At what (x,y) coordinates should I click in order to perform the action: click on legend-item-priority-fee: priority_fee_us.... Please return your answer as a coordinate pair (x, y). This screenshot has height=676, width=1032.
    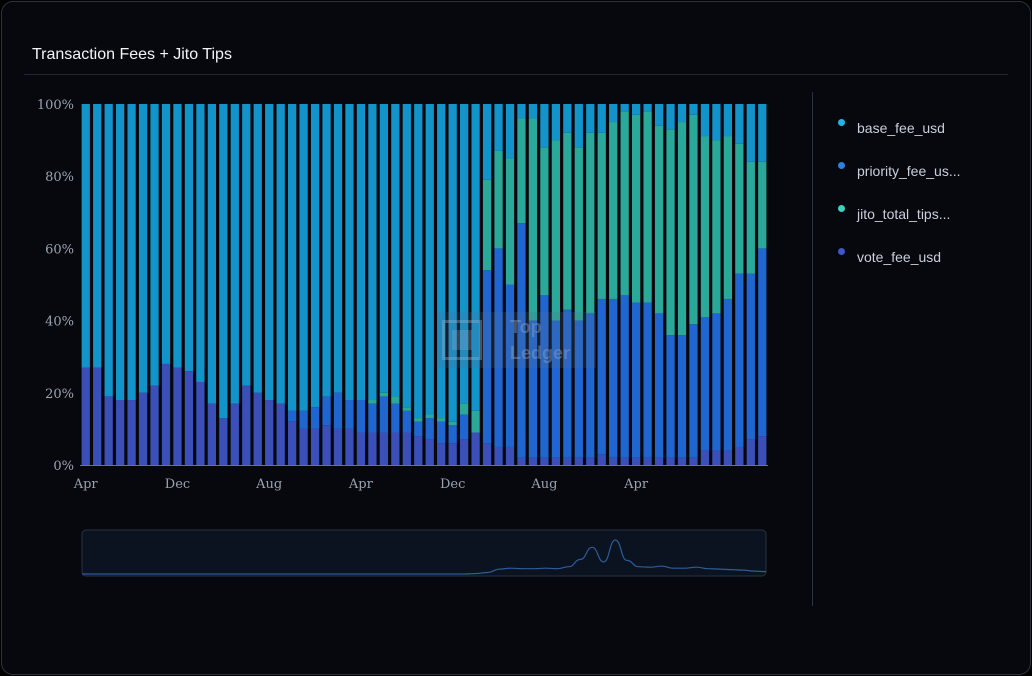
    Looking at the image, I should click on (899, 170).